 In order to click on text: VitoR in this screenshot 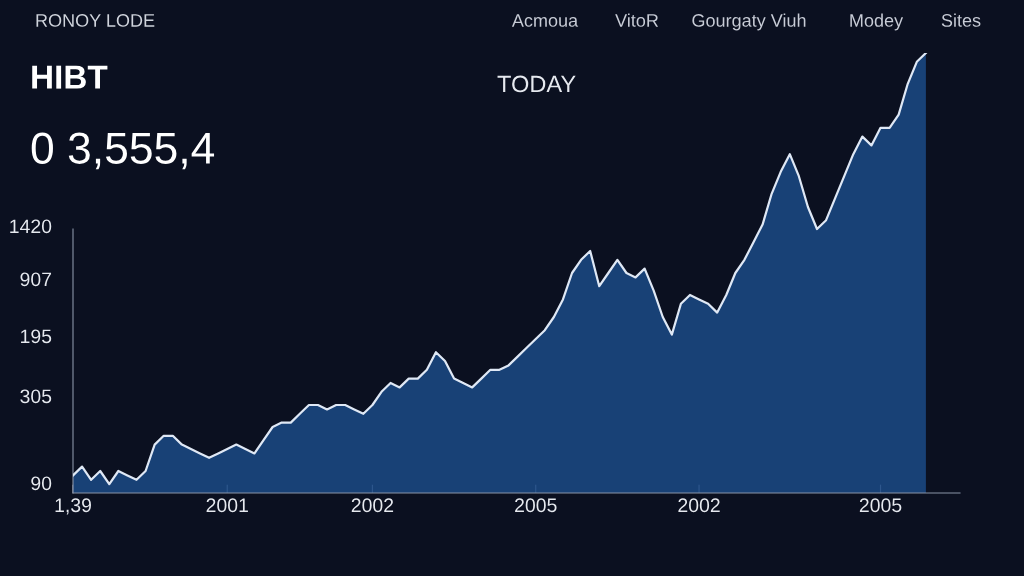, I will do `click(637, 20)`.